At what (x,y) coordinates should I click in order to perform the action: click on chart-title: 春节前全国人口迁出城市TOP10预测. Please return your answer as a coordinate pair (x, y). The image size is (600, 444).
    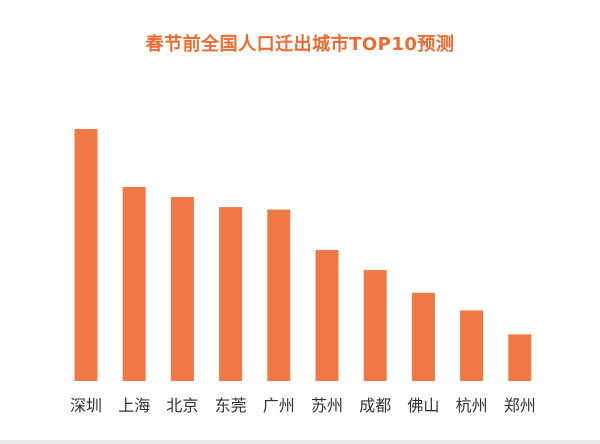
    Looking at the image, I should click on (300, 44).